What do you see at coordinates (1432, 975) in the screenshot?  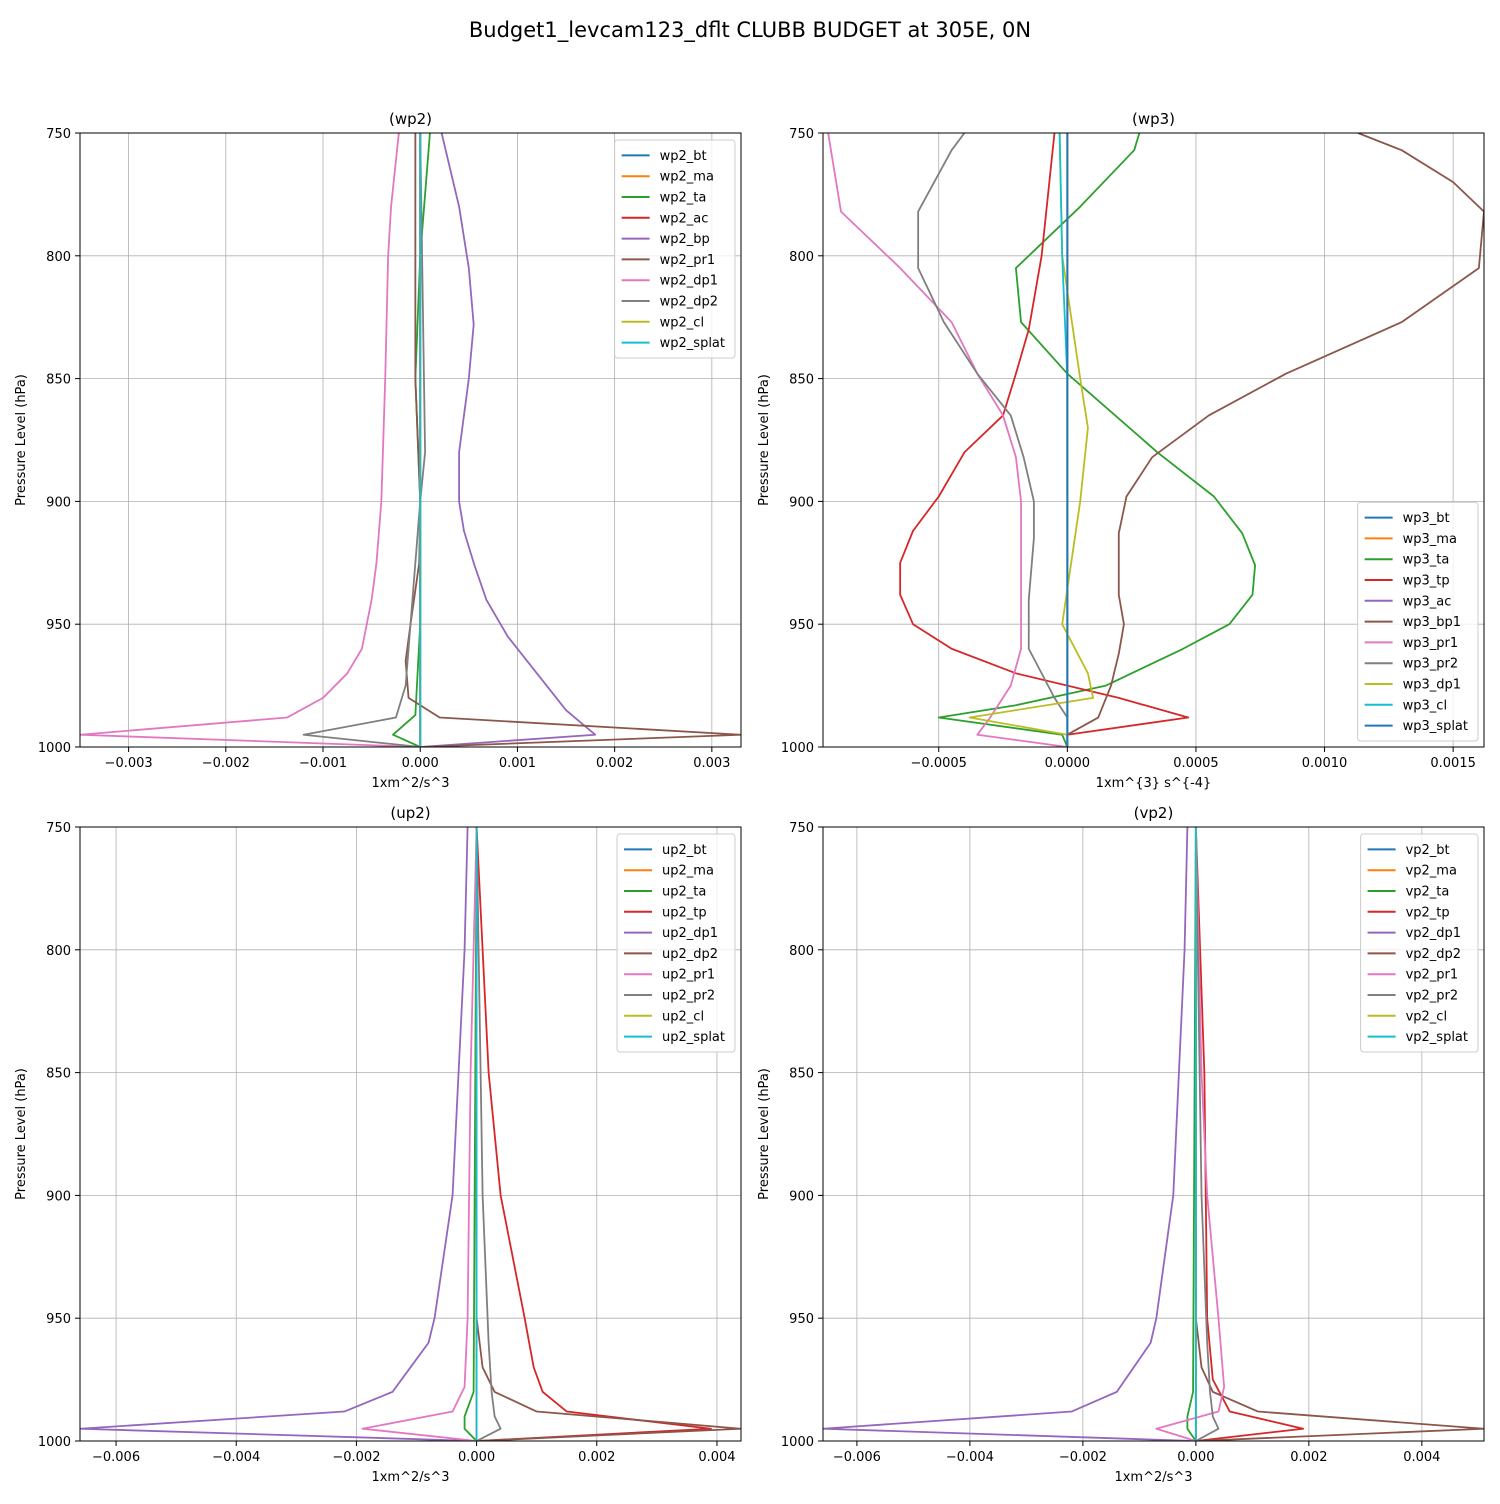 I see `legend-label: vp2_pr1` at bounding box center [1432, 975].